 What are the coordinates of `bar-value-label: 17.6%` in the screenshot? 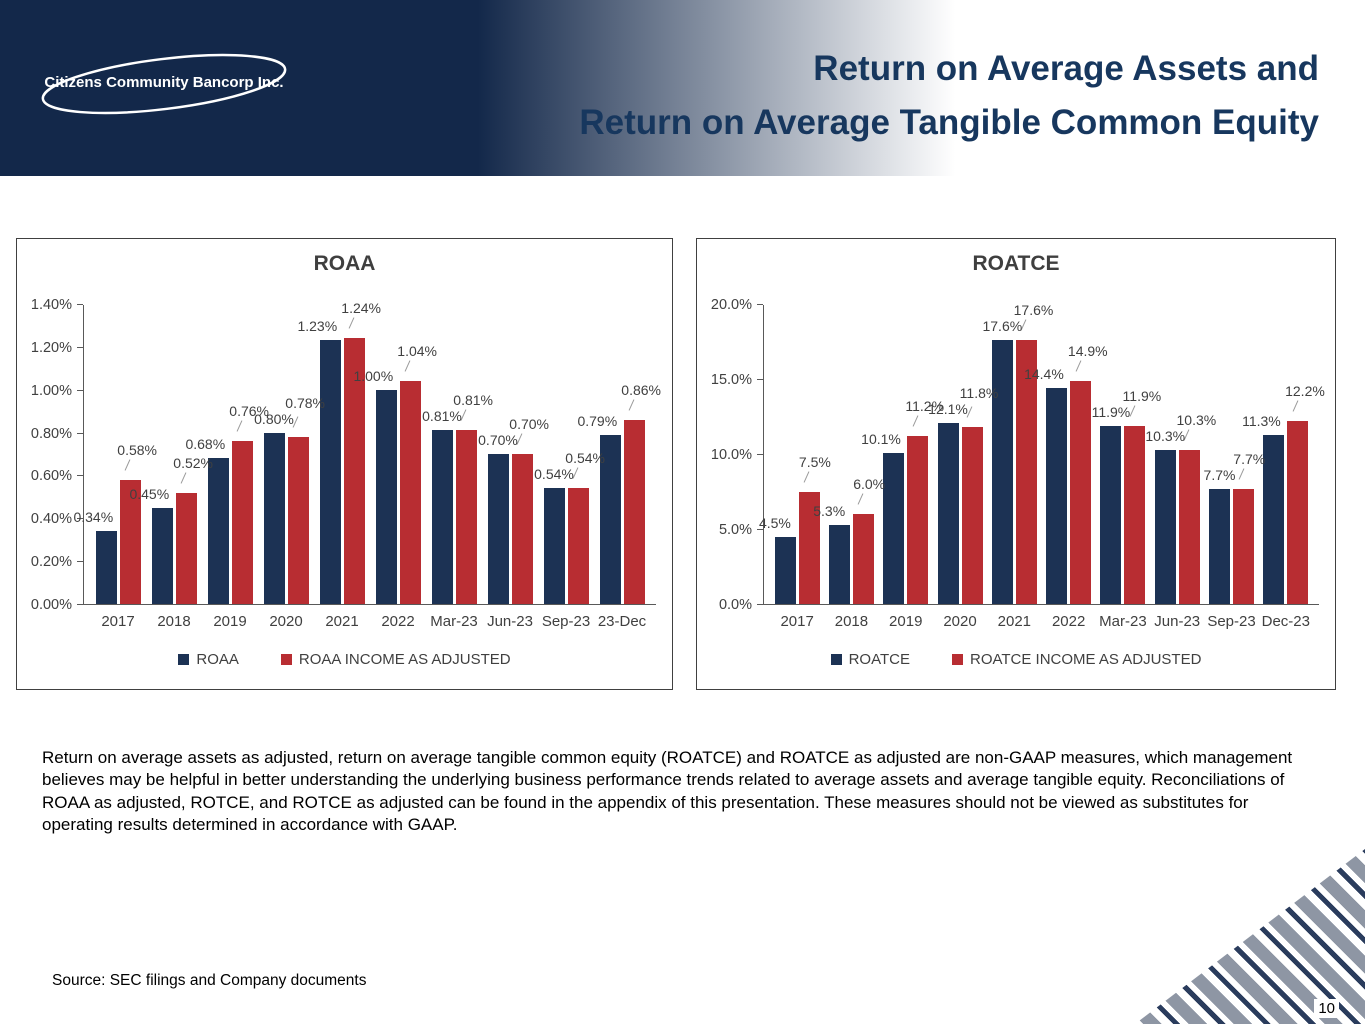 It's located at (1033, 310).